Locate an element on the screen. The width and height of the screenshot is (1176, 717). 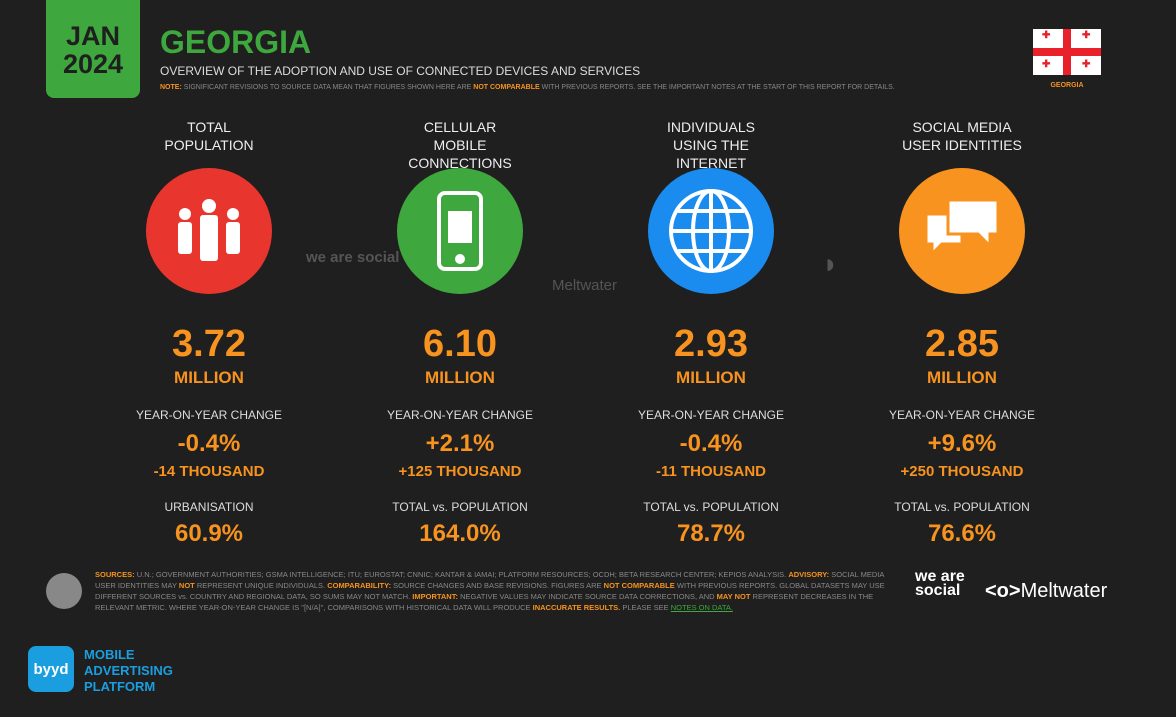
stat-value: 3.72 is located at coordinates (209, 344).